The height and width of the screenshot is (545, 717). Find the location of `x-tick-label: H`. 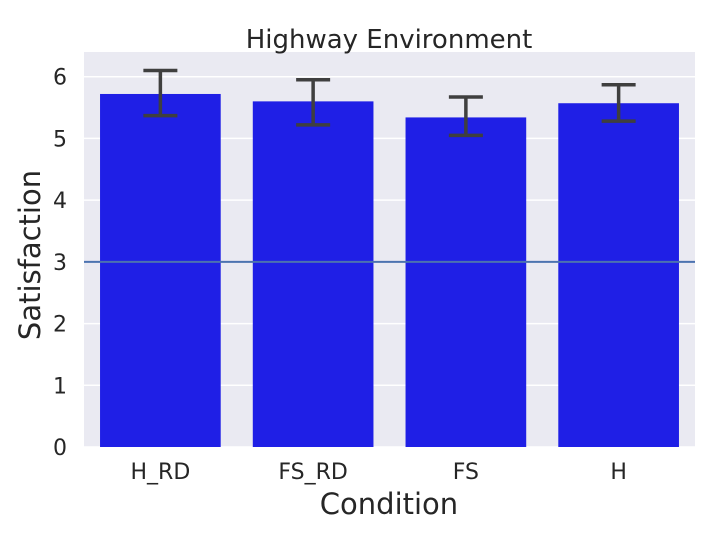

x-tick-label: H is located at coordinates (618, 472).